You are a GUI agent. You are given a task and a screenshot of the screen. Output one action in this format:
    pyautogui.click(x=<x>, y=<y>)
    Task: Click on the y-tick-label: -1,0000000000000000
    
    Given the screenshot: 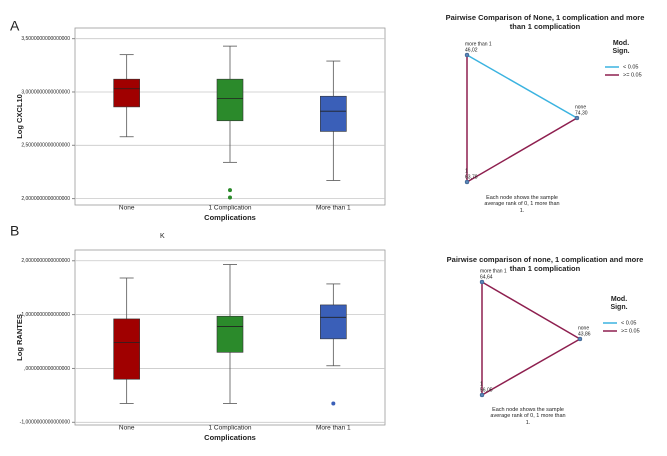 What is the action you would take?
    pyautogui.click(x=45, y=423)
    